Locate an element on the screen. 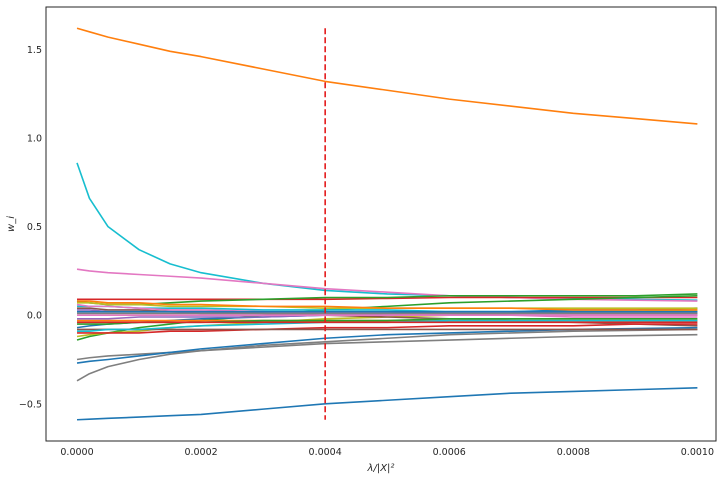 The image size is (722, 481). y-tick-label: 1.5 is located at coordinates (34, 50).